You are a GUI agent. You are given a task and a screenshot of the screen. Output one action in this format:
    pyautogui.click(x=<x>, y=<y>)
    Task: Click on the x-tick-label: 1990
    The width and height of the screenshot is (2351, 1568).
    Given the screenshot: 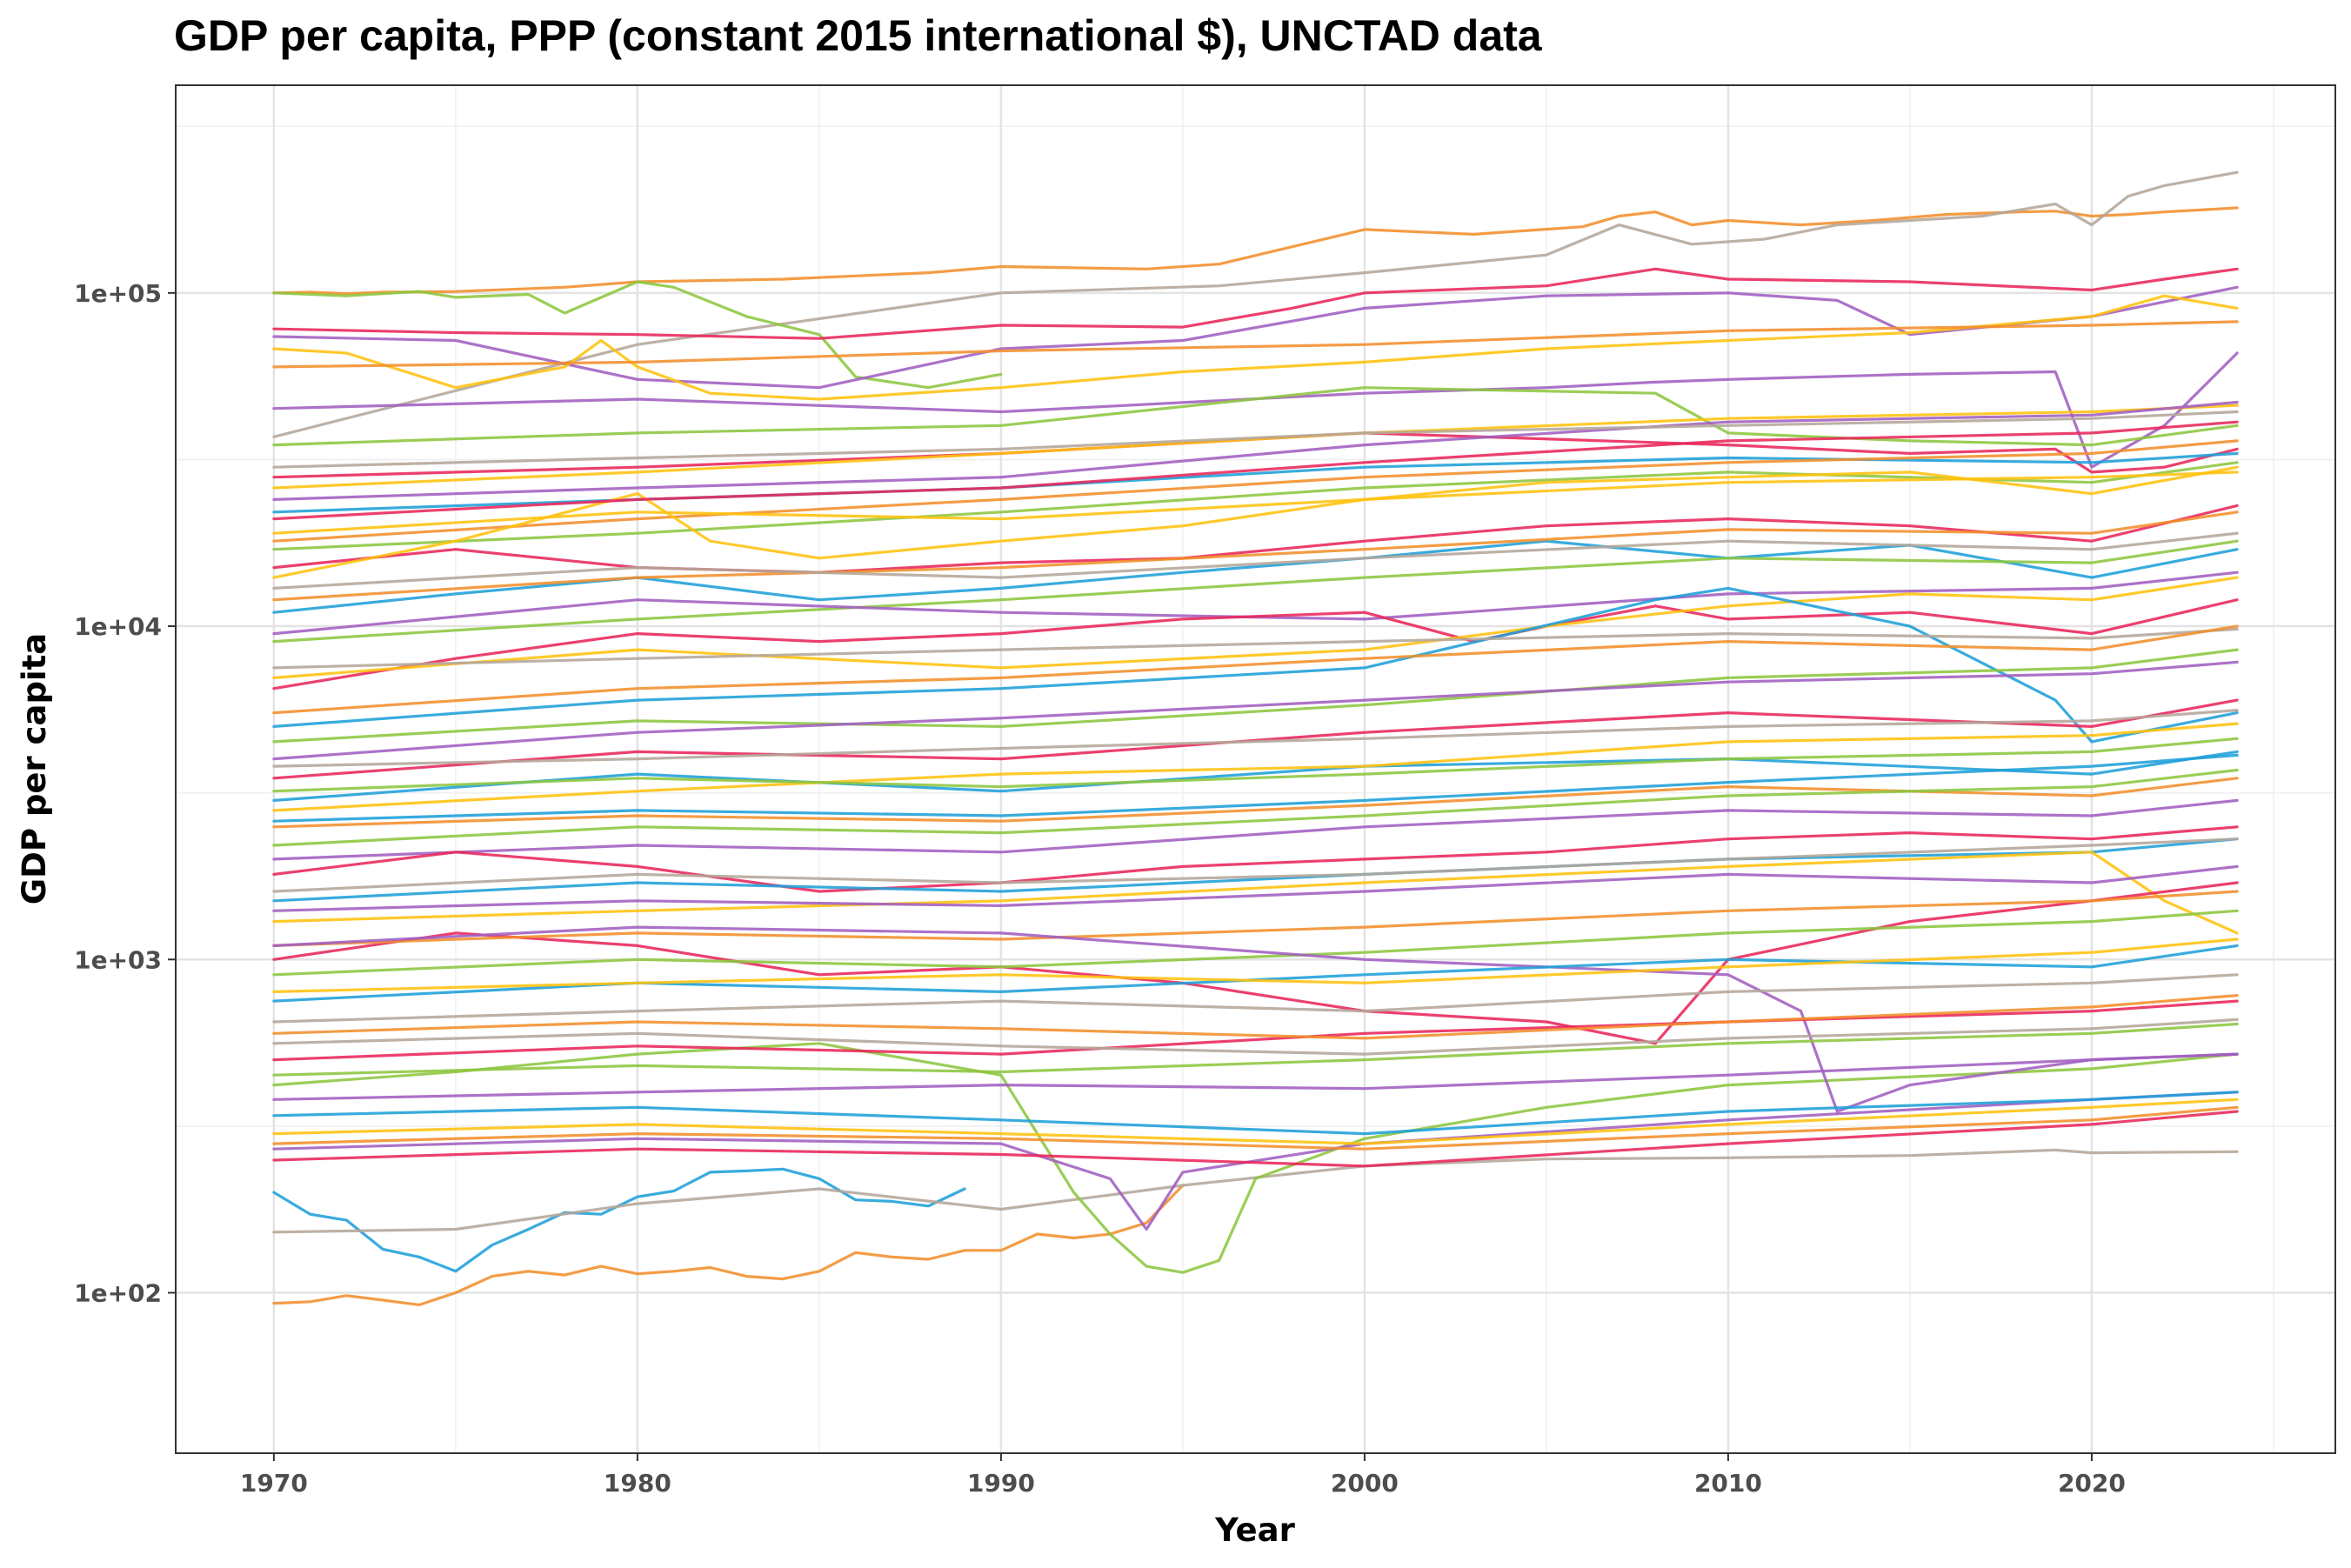 What is the action you would take?
    pyautogui.click(x=1001, y=1483)
    